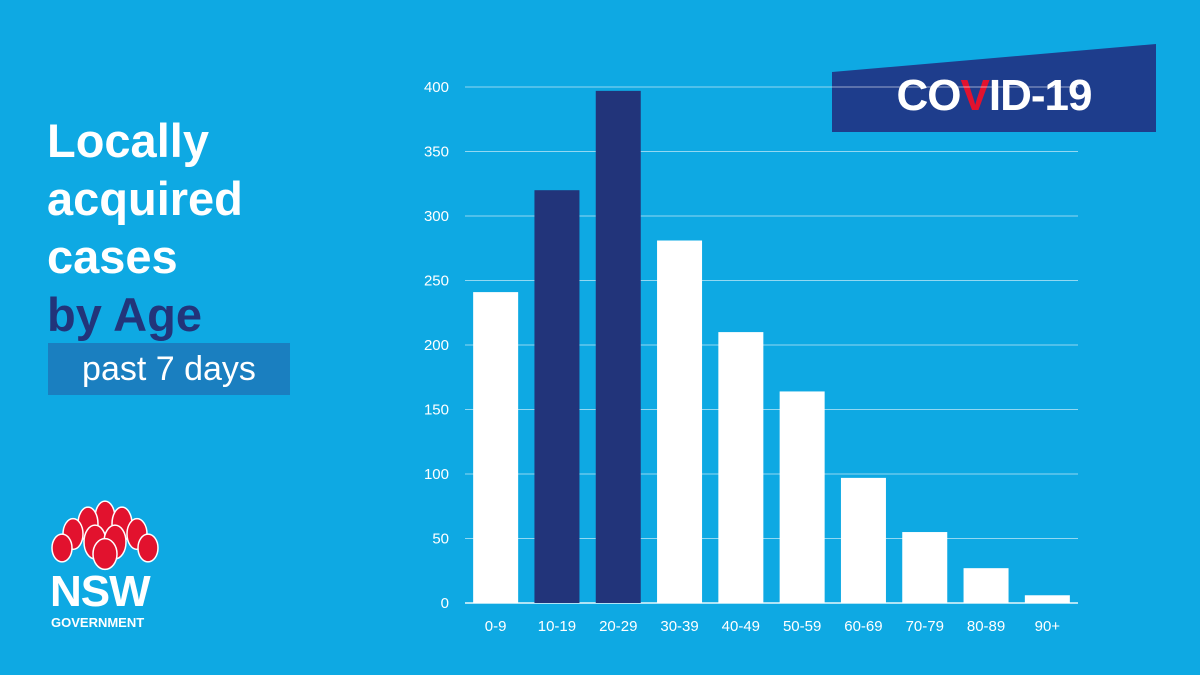 This screenshot has width=1200, height=675. What do you see at coordinates (863, 626) in the screenshot?
I see `x-tick-label: 60-69` at bounding box center [863, 626].